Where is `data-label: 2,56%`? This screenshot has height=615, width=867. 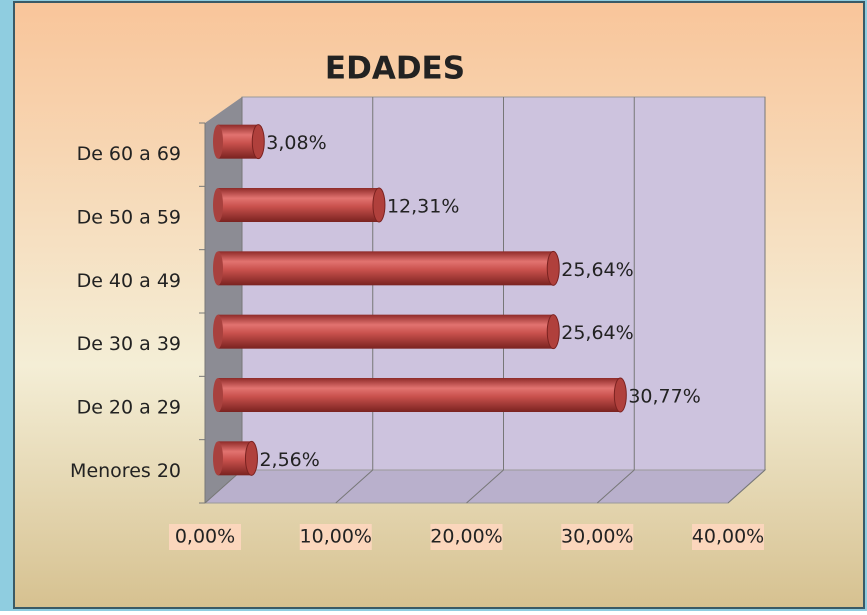
data-label: 2,56% is located at coordinates (289, 460).